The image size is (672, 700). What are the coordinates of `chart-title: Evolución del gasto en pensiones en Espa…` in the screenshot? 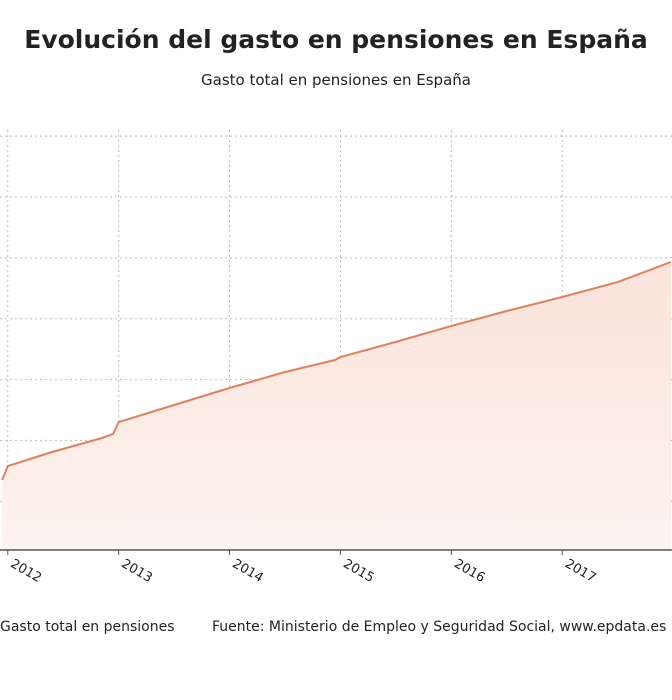 It's located at (336, 39).